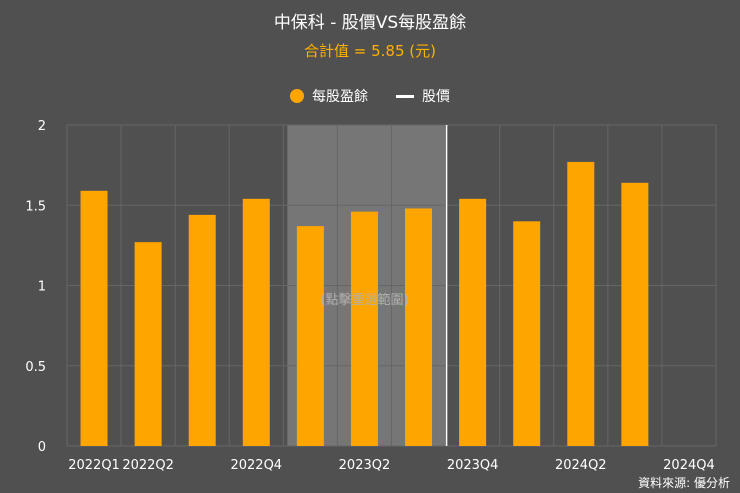  I want to click on bar-2022Q1, so click(94, 318).